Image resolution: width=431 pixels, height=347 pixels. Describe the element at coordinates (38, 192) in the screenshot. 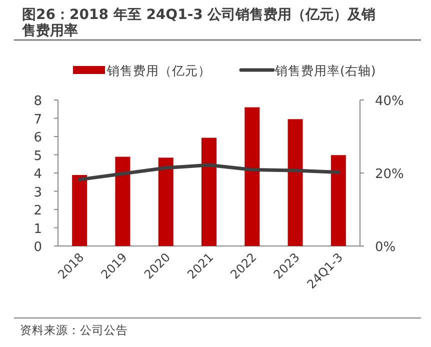

I see `y-tick-label: 3` at that location.